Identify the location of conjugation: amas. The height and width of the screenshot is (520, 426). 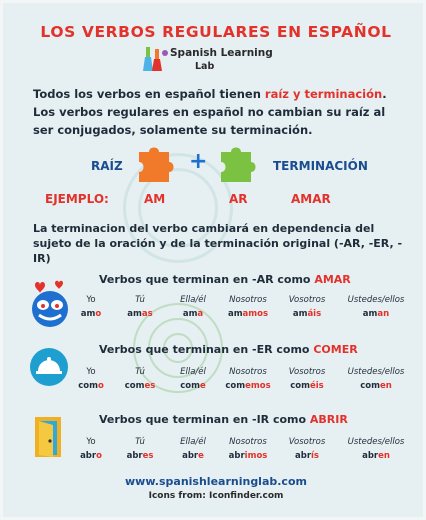
(140, 314).